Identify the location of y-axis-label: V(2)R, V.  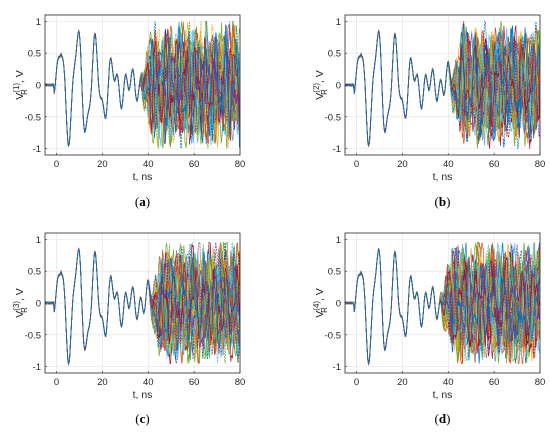
(320, 84).